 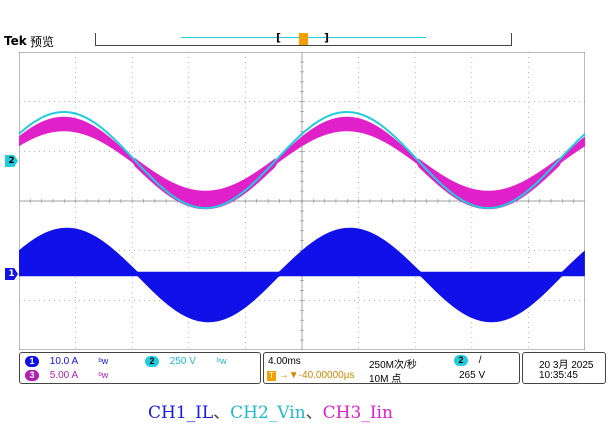 What do you see at coordinates (268, 413) in the screenshot?
I see `caption-ch2: CH2_Vin` at bounding box center [268, 413].